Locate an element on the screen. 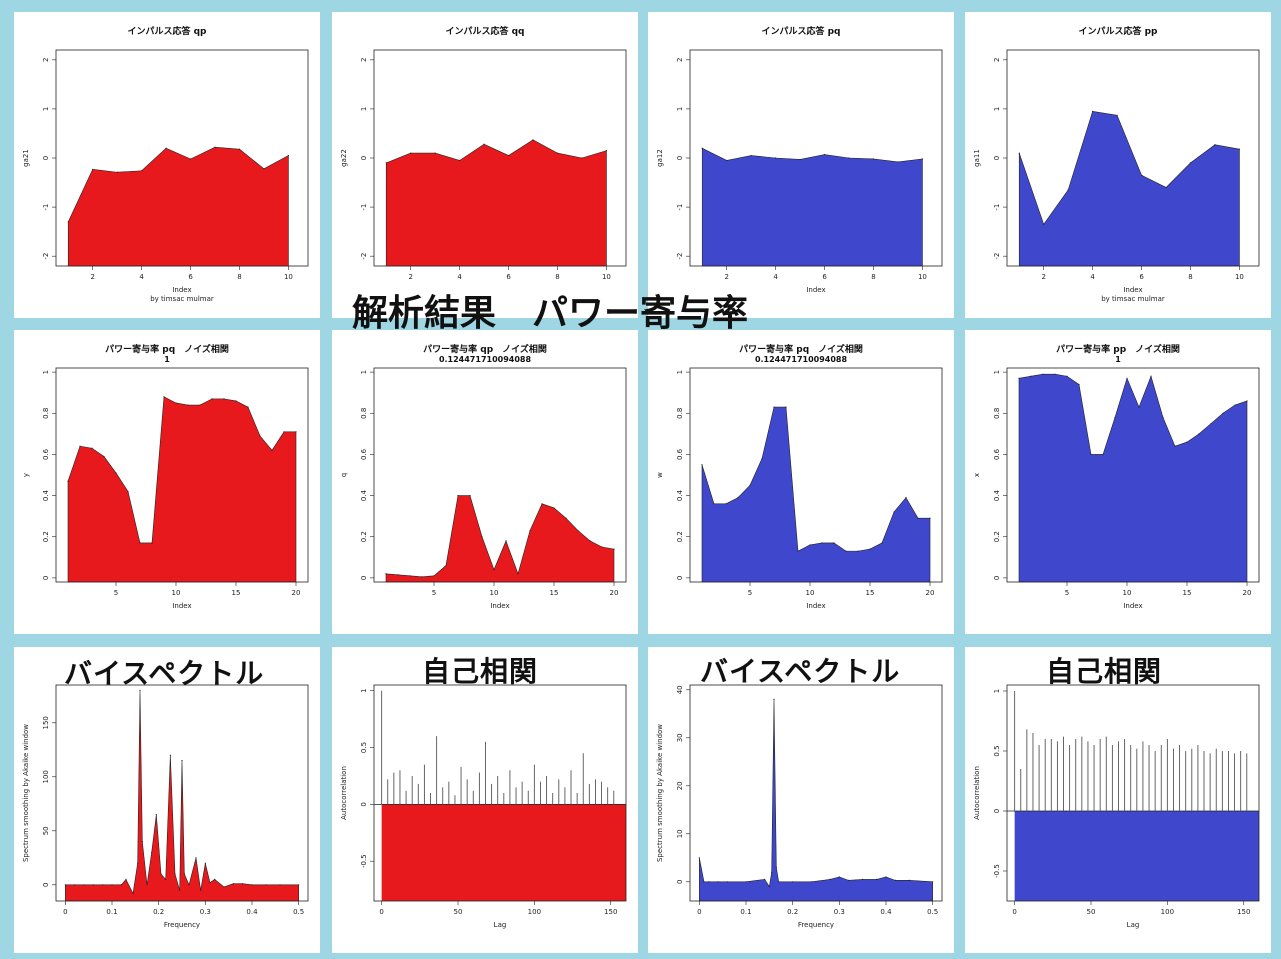 The image size is (1281, 959). x-tick-label: 20 is located at coordinates (930, 593).